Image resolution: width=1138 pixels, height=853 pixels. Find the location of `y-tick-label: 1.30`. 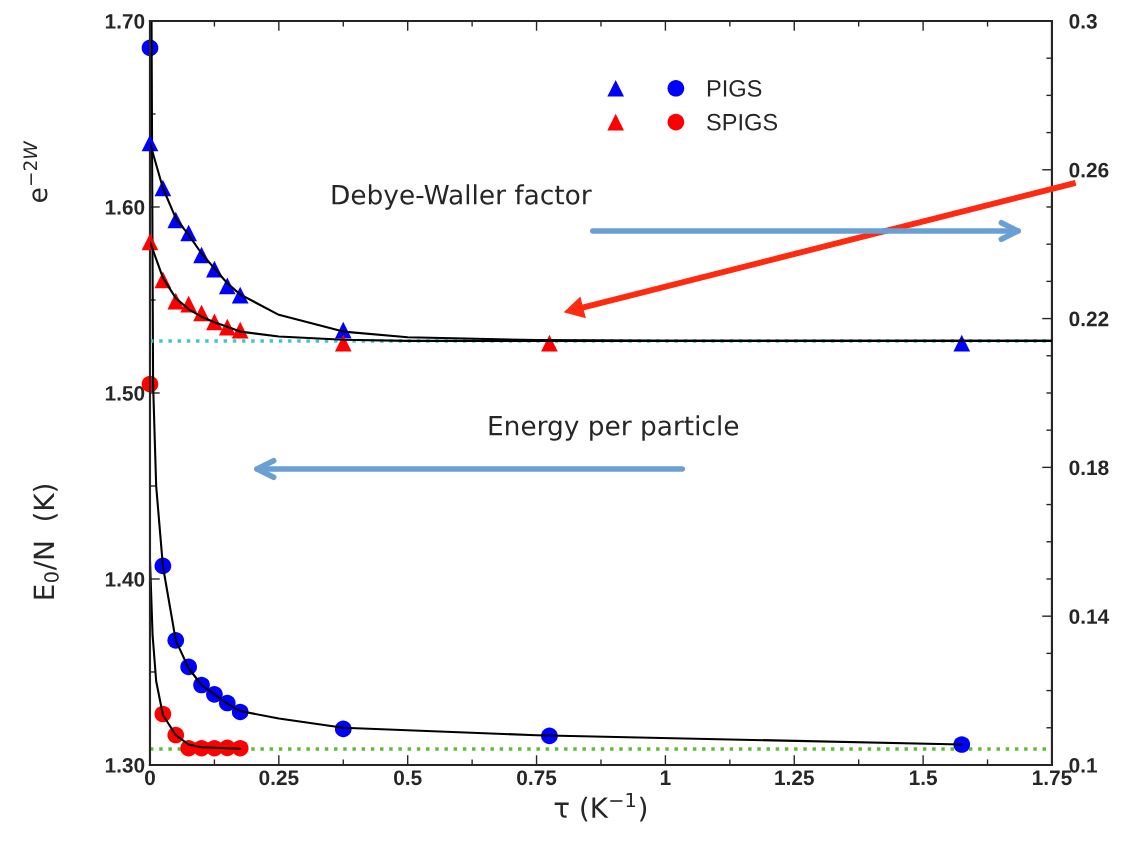

y-tick-label: 1.30 is located at coordinates (125, 765).